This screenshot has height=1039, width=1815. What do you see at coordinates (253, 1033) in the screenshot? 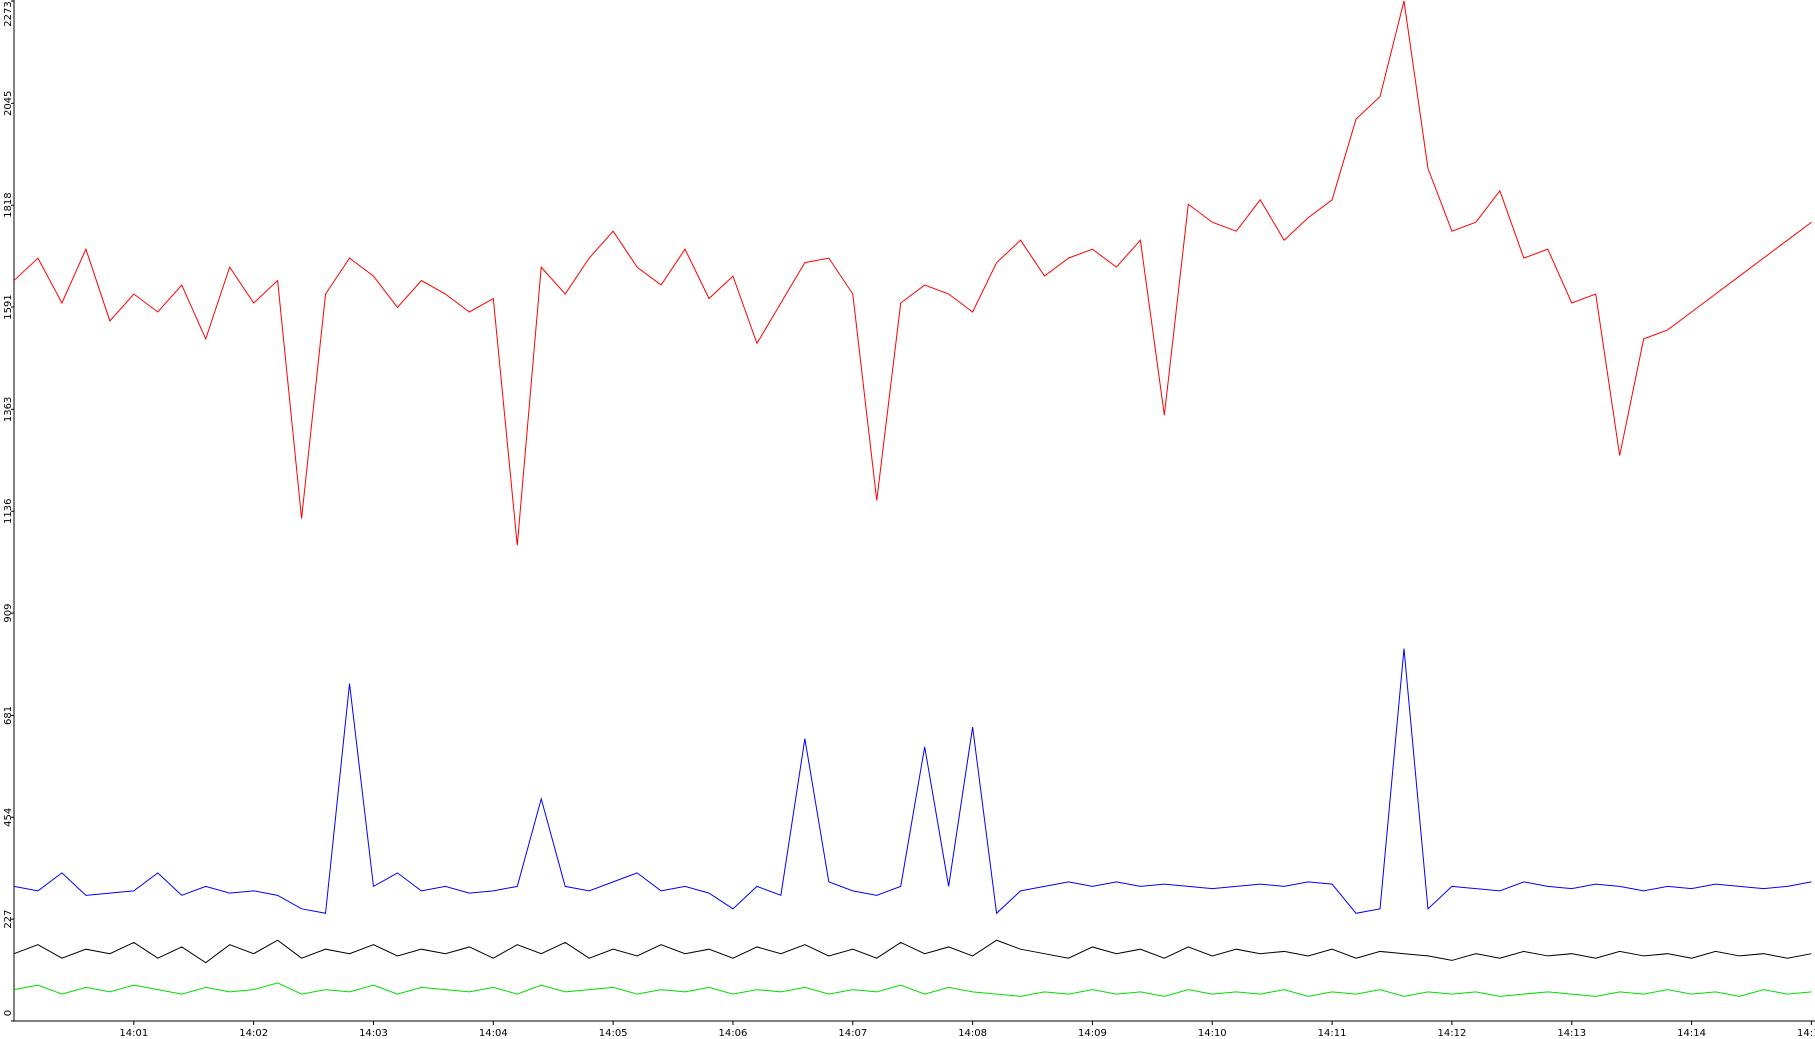
I see `x-tick-label: 14:02` at bounding box center [253, 1033].